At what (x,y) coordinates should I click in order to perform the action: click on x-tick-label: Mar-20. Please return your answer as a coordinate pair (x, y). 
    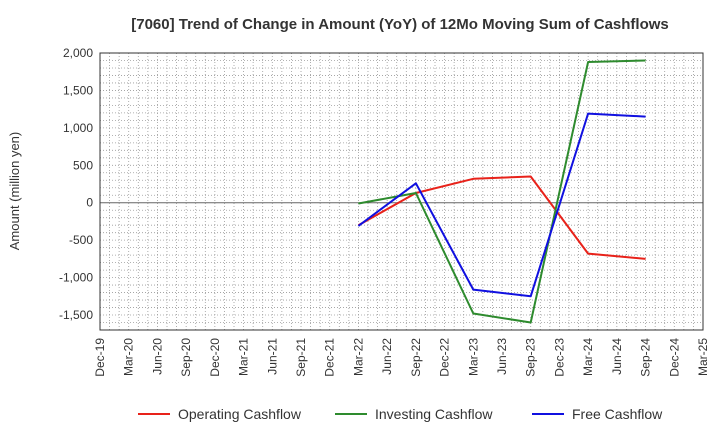
    Looking at the image, I should click on (129, 357).